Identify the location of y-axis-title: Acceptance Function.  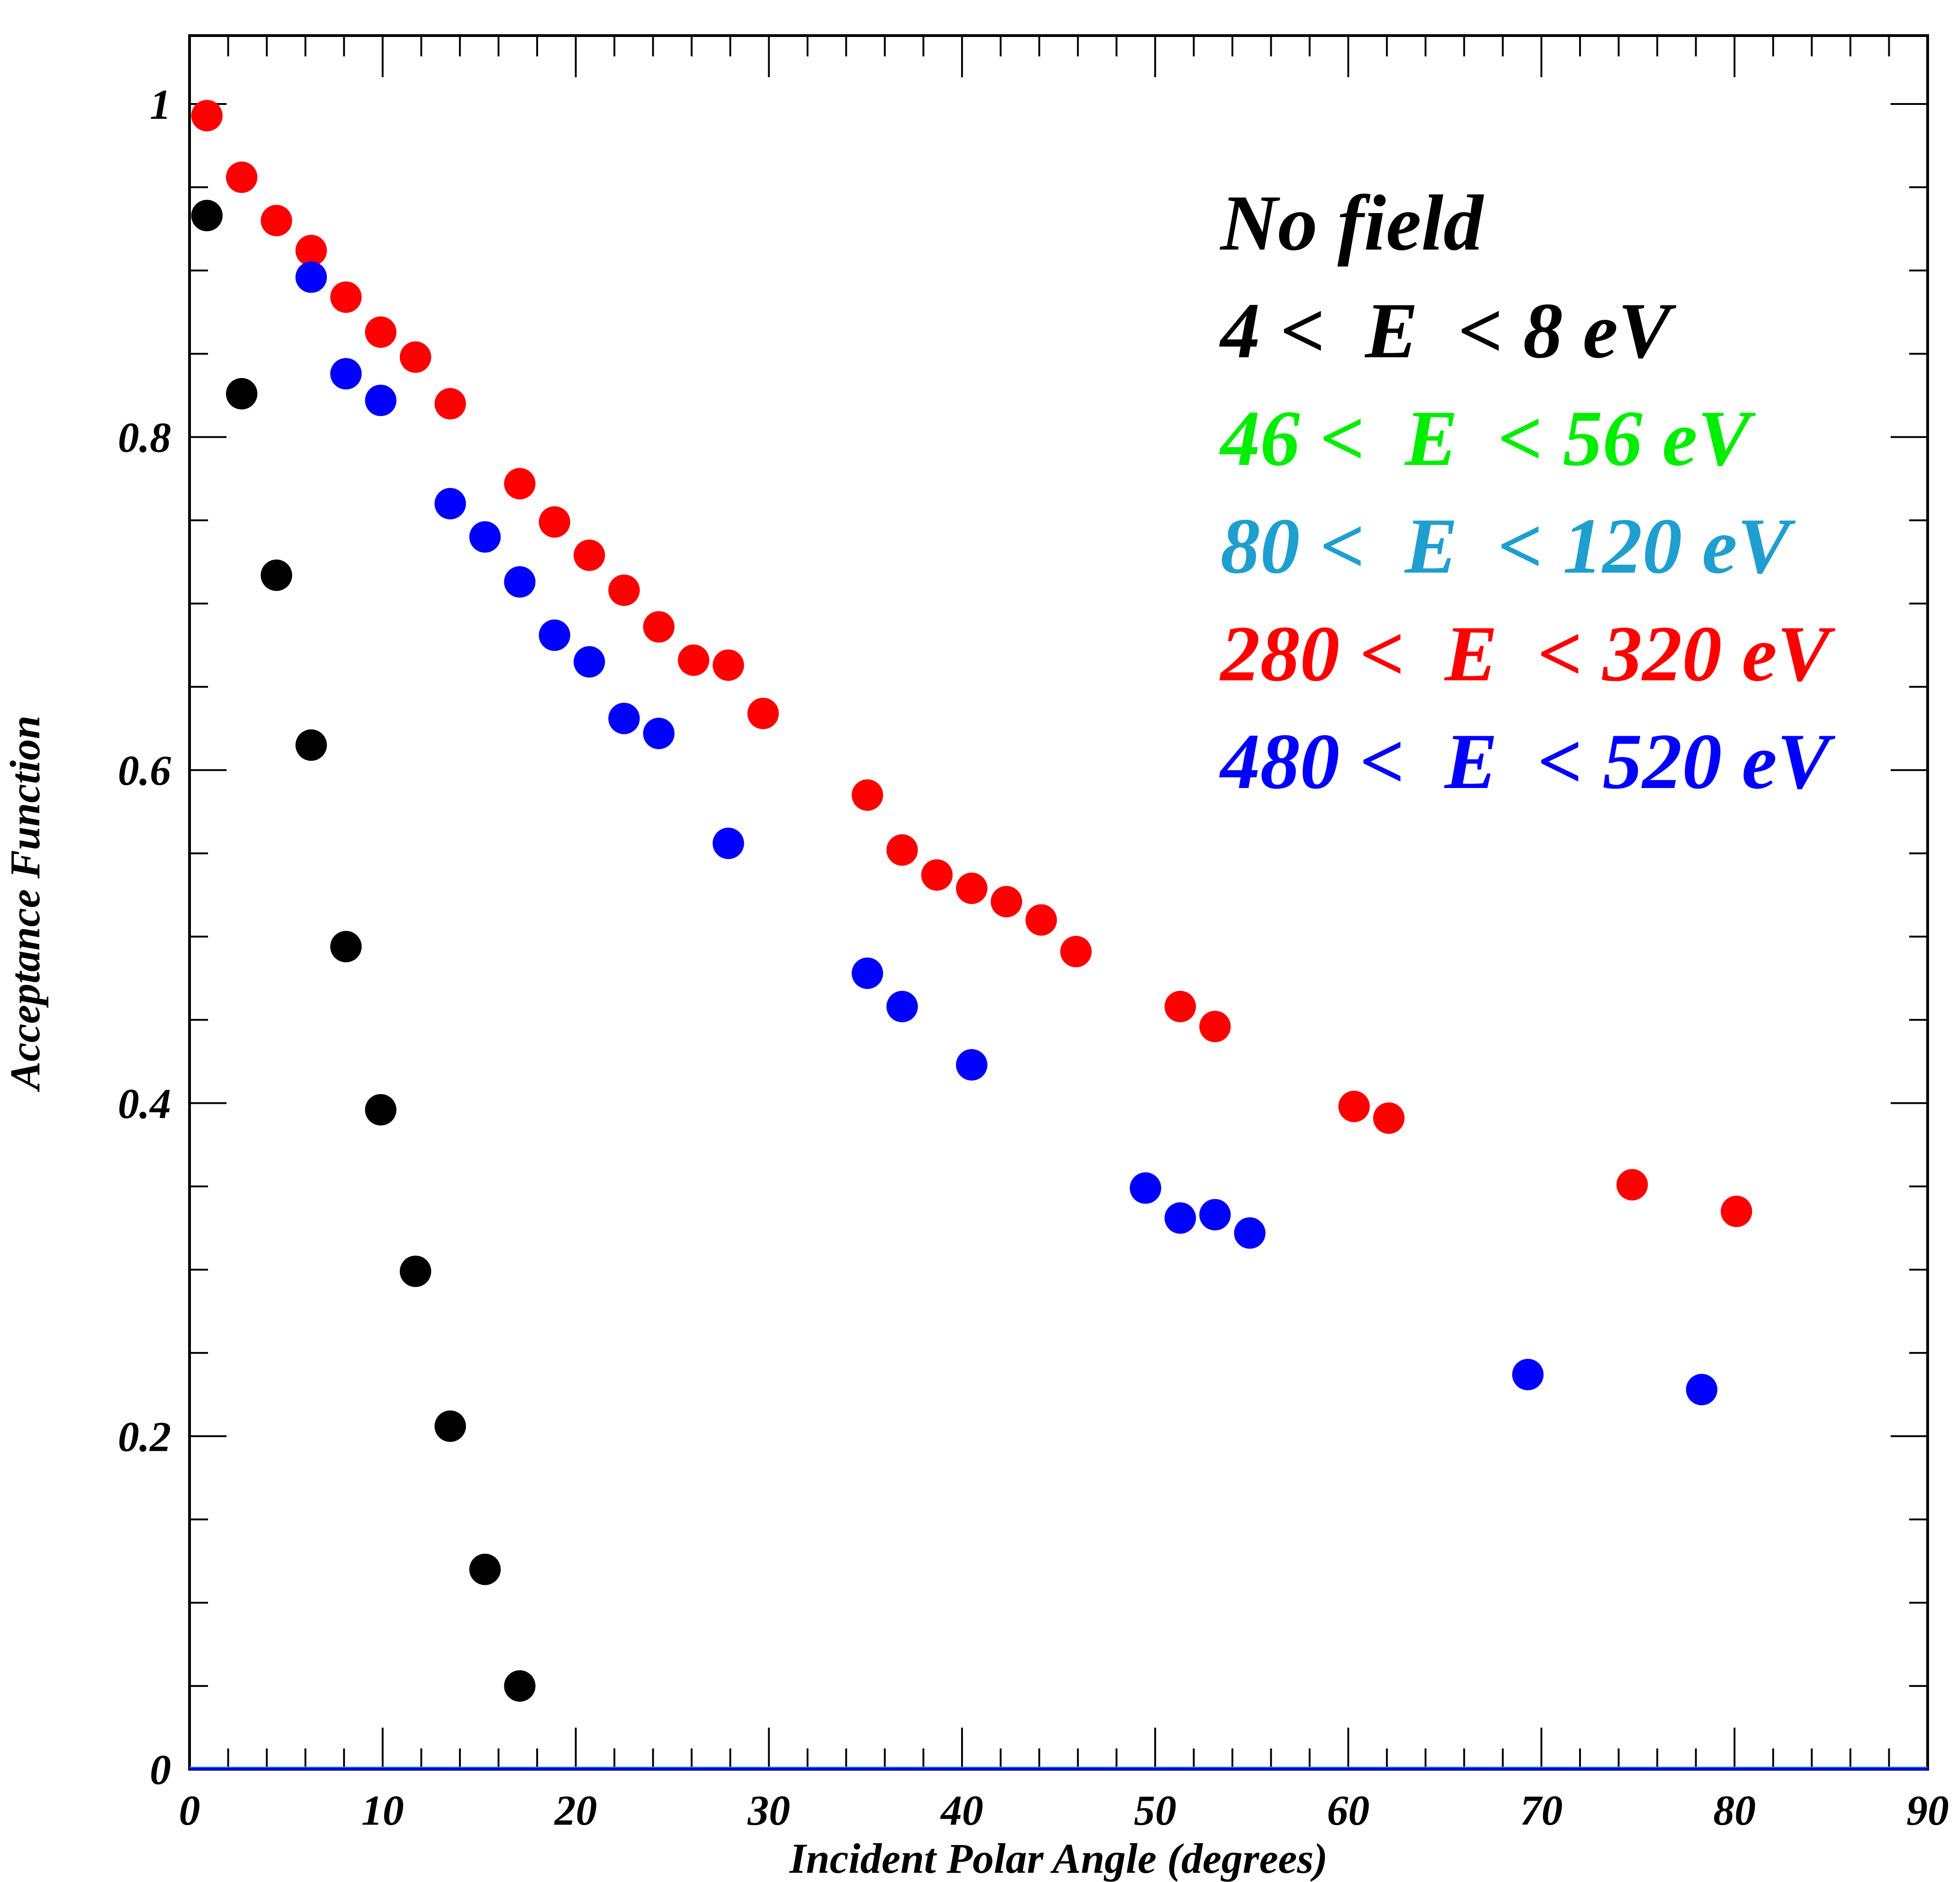
(25, 903).